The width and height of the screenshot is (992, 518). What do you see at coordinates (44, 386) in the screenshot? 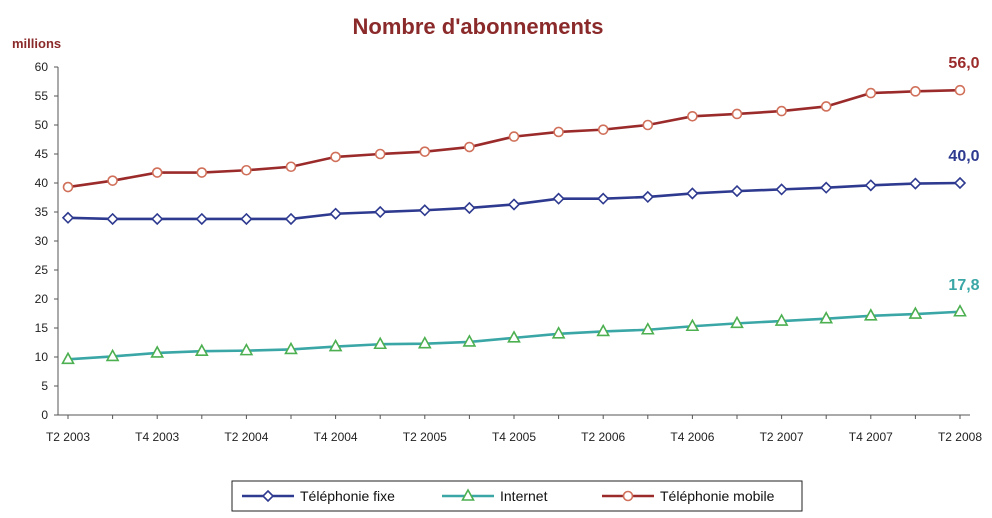
I see `y-tick-label: 5` at bounding box center [44, 386].